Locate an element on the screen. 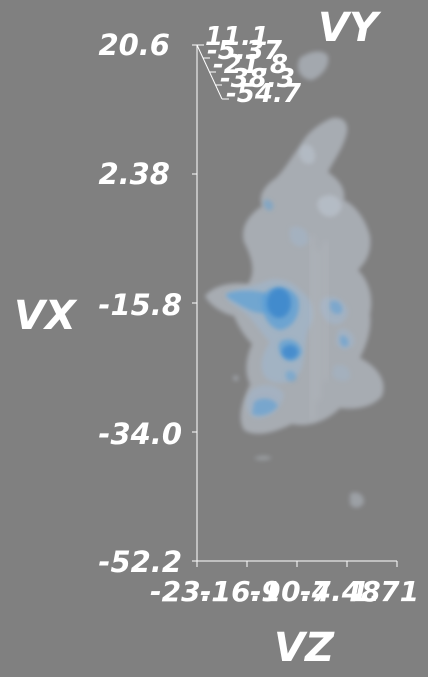 This screenshot has height=677, width=428. vy-tick-label: -54.7 is located at coordinates (263, 94).